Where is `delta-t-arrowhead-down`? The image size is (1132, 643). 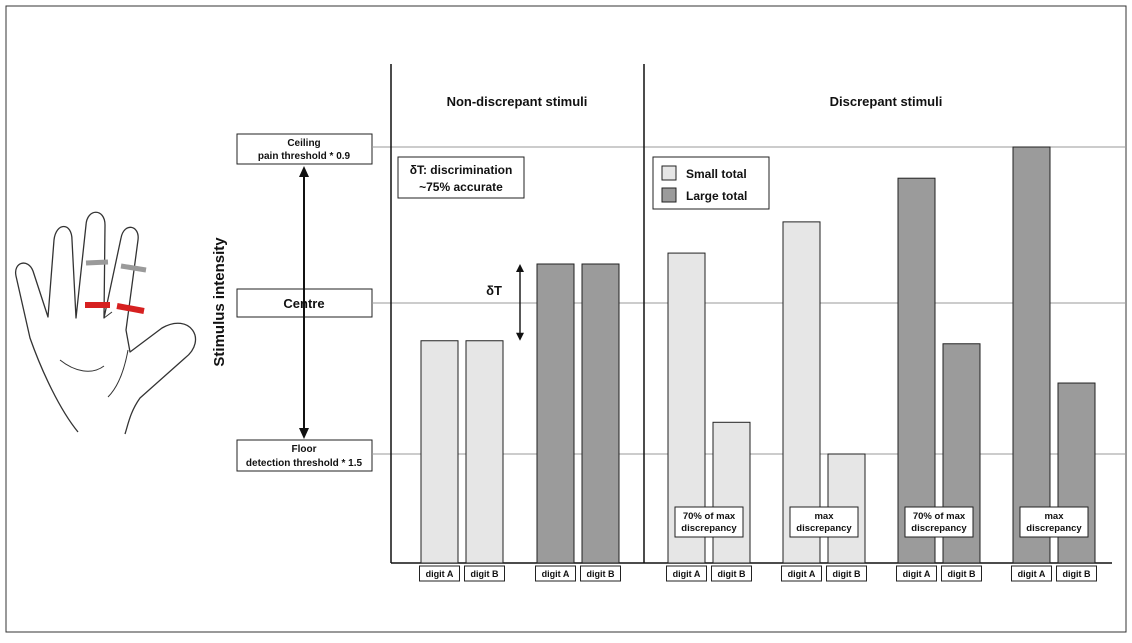
delta-t-arrowhead-down is located at coordinates (520, 336).